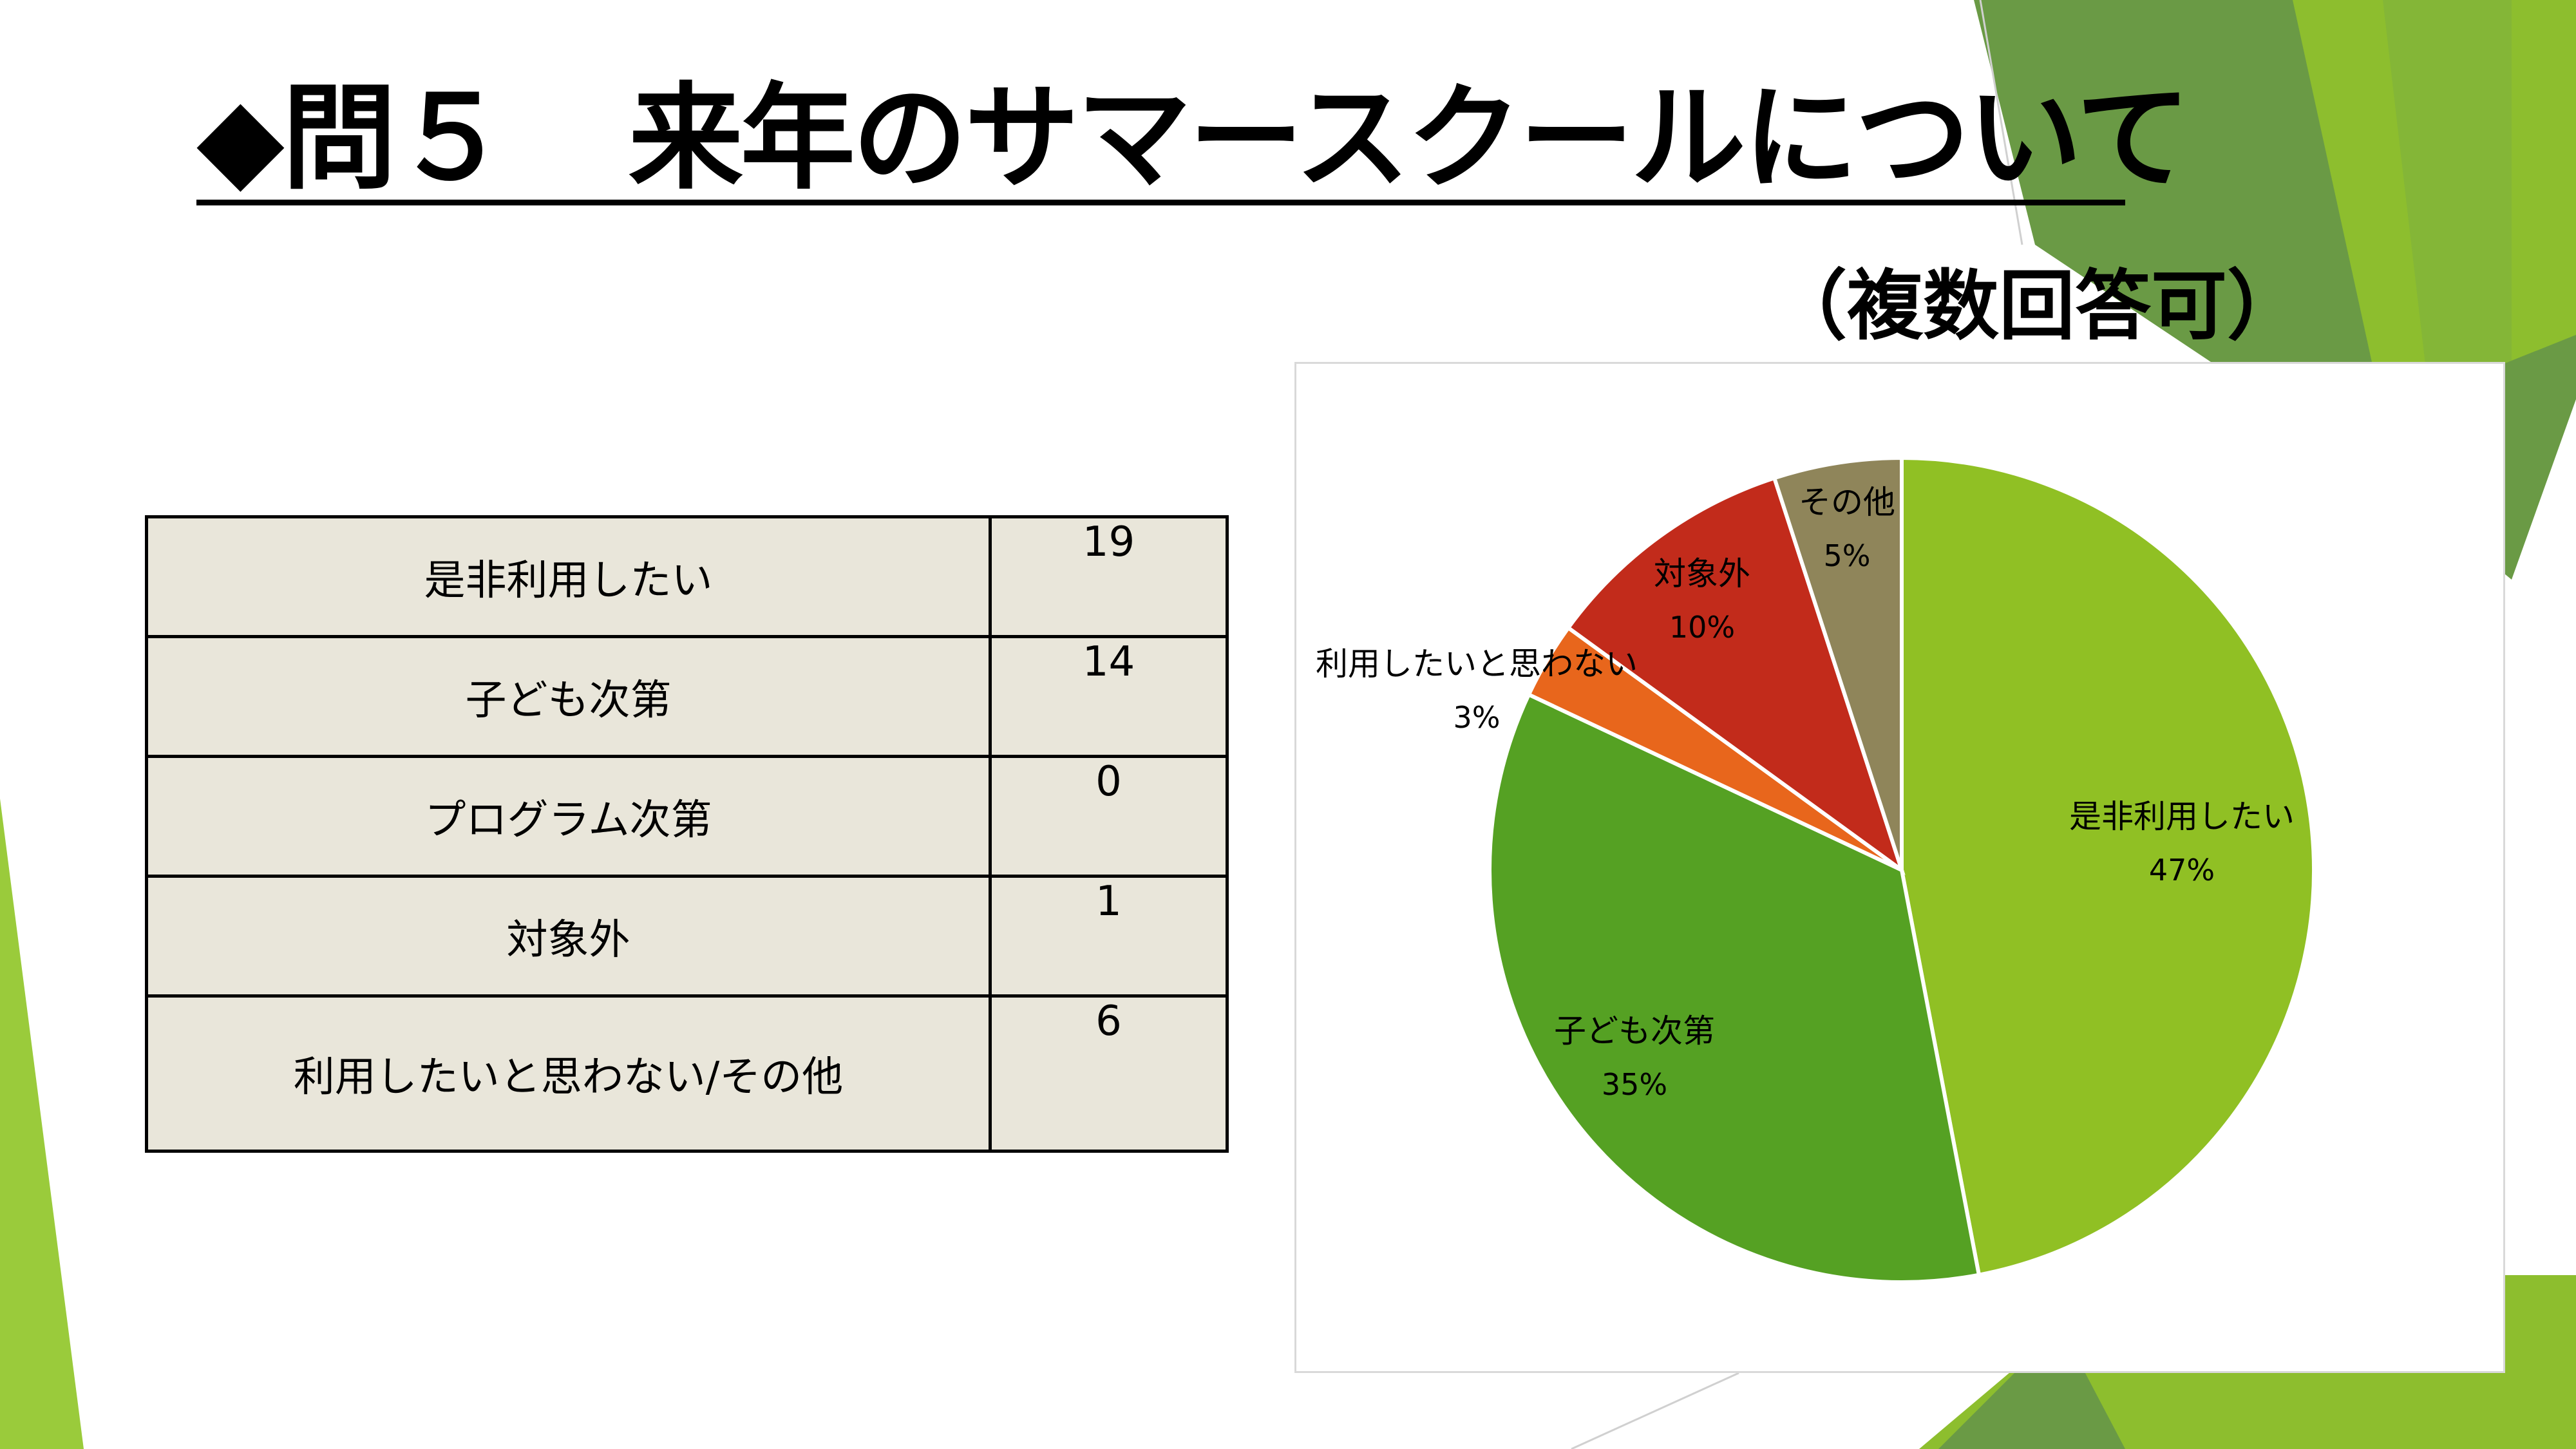 The width and height of the screenshot is (2576, 1449). Describe the element at coordinates (1702, 627) in the screenshot. I see `slice-percent-label: 10%` at that location.